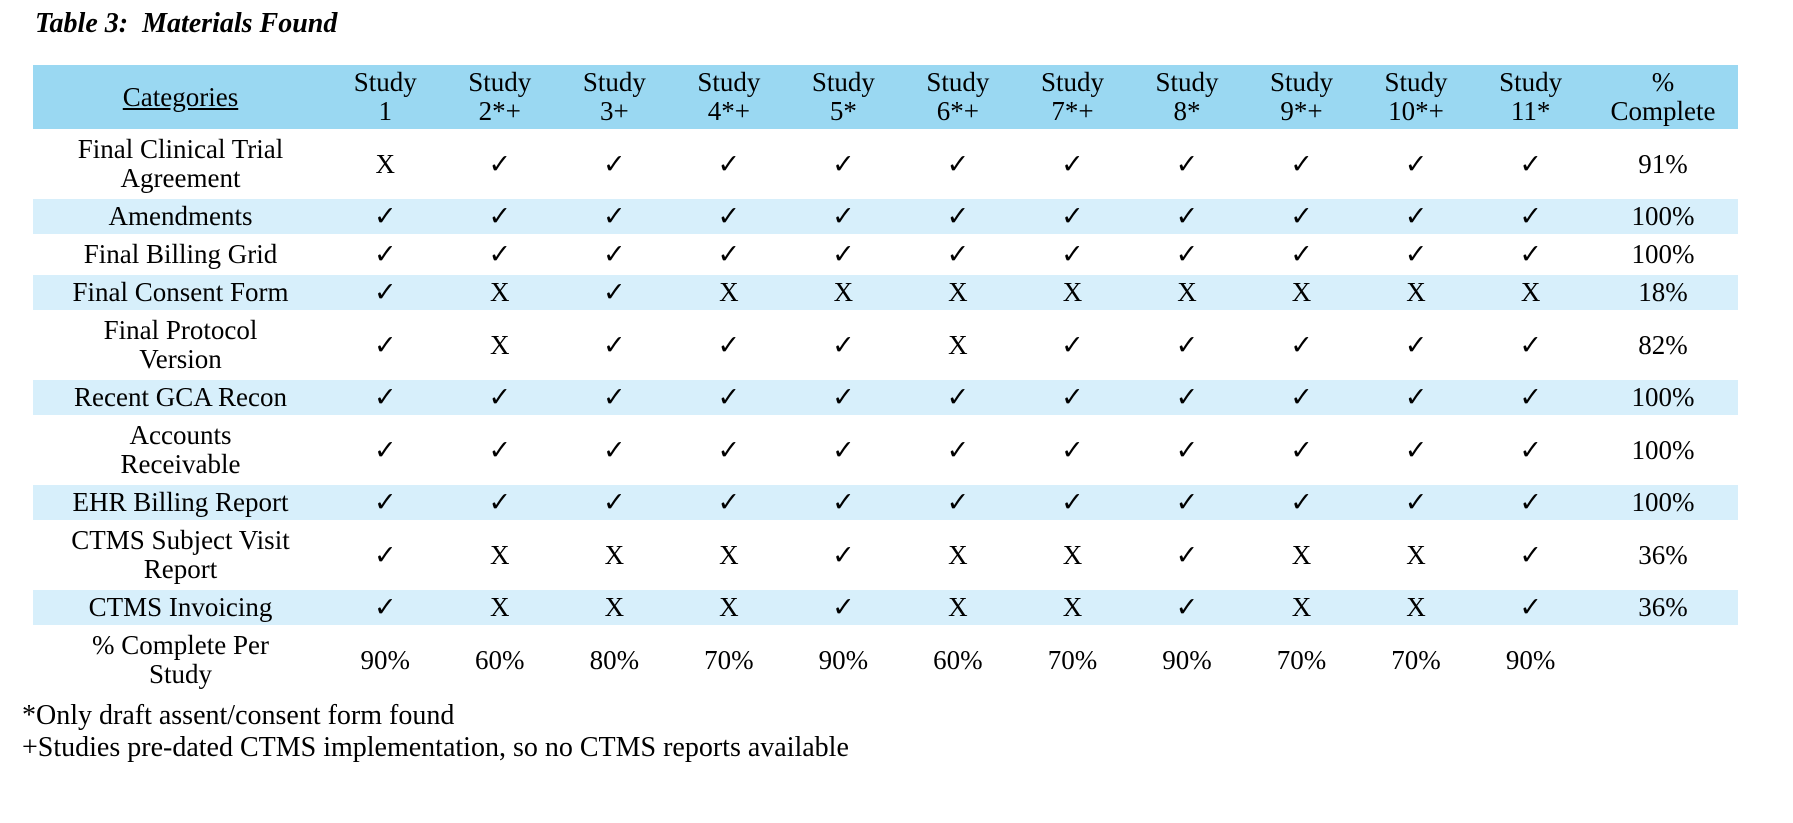 This screenshot has height=823, width=1793. Describe the element at coordinates (1530, 97) in the screenshot. I see `column-header-11: Study 11*` at that location.